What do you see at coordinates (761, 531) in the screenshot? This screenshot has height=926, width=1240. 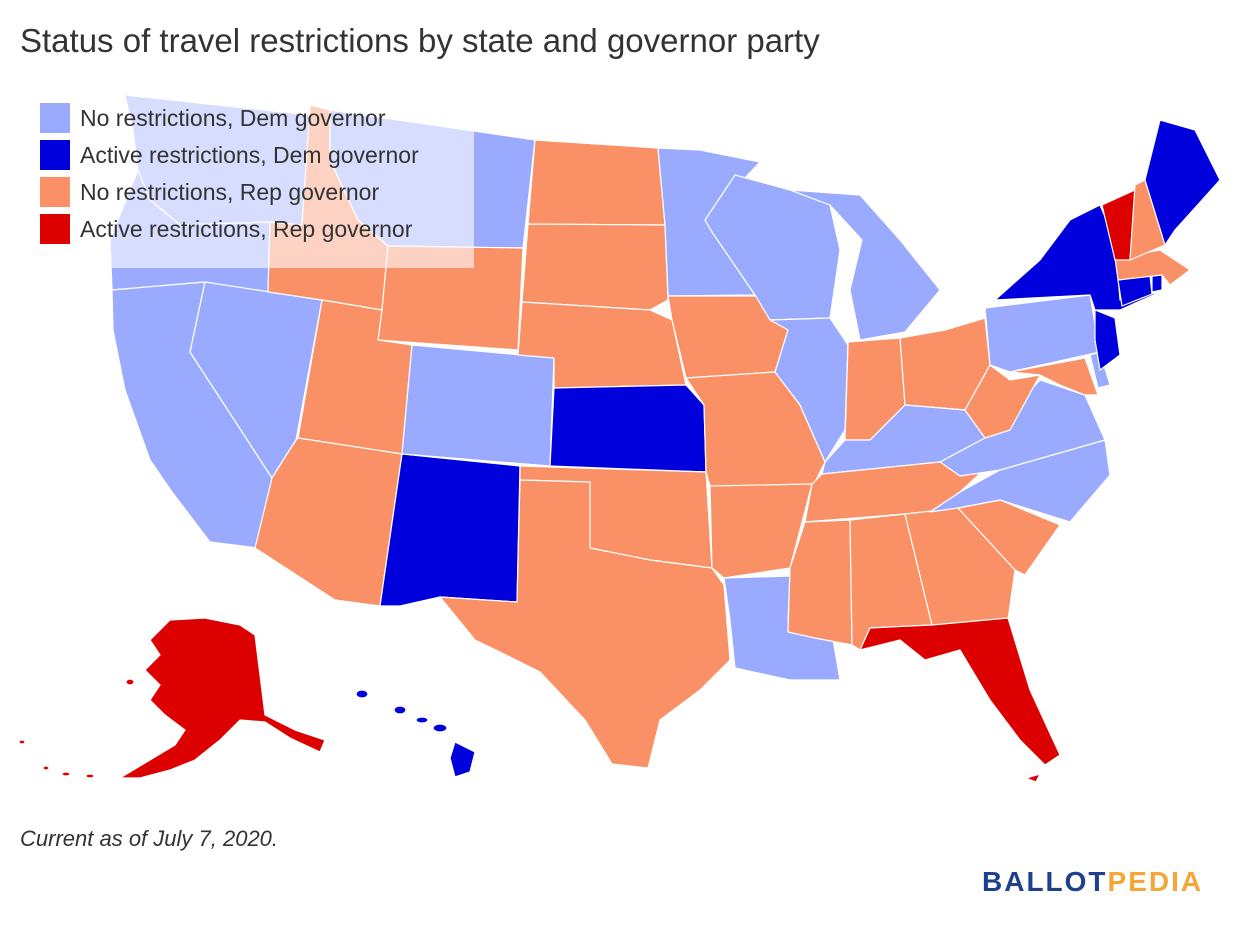 I see `state-ar` at bounding box center [761, 531].